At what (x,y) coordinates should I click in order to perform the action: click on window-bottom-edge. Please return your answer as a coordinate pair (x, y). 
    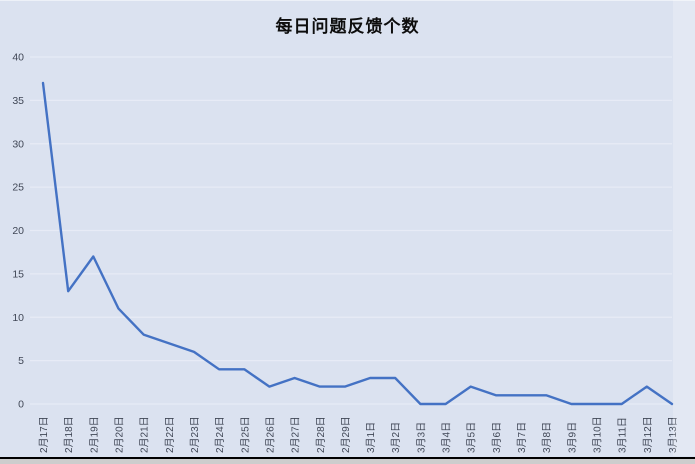
    Looking at the image, I should click on (347, 460).